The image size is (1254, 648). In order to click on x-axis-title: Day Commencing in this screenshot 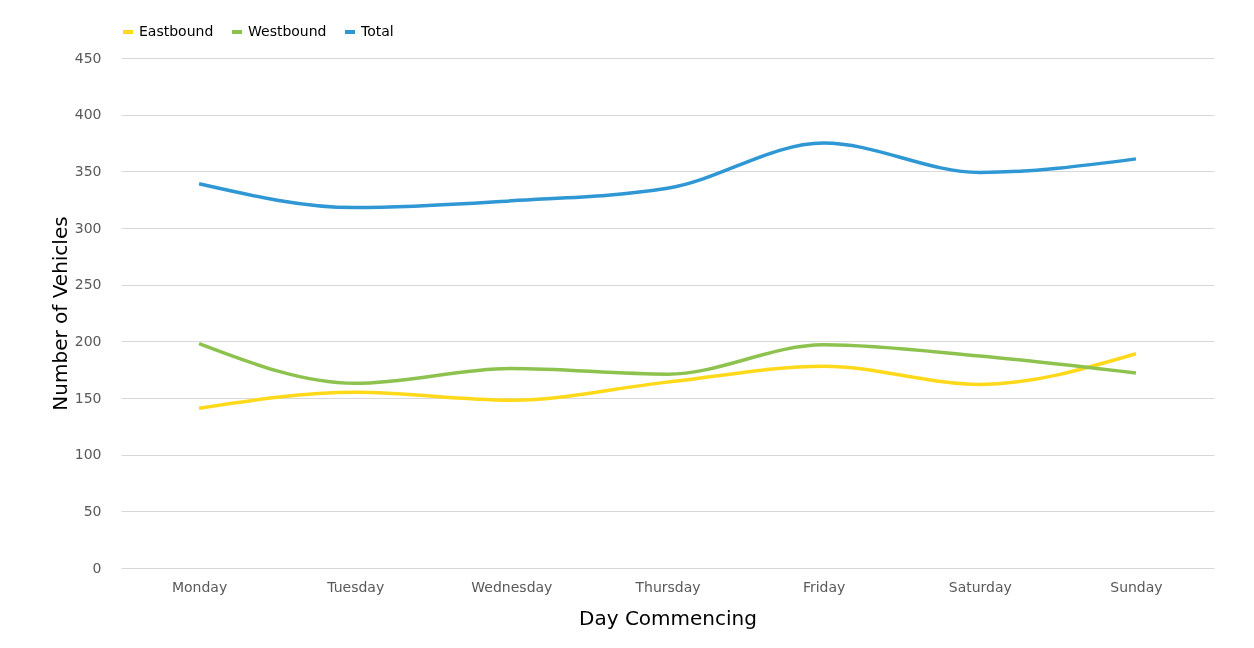, I will do `click(668, 617)`.